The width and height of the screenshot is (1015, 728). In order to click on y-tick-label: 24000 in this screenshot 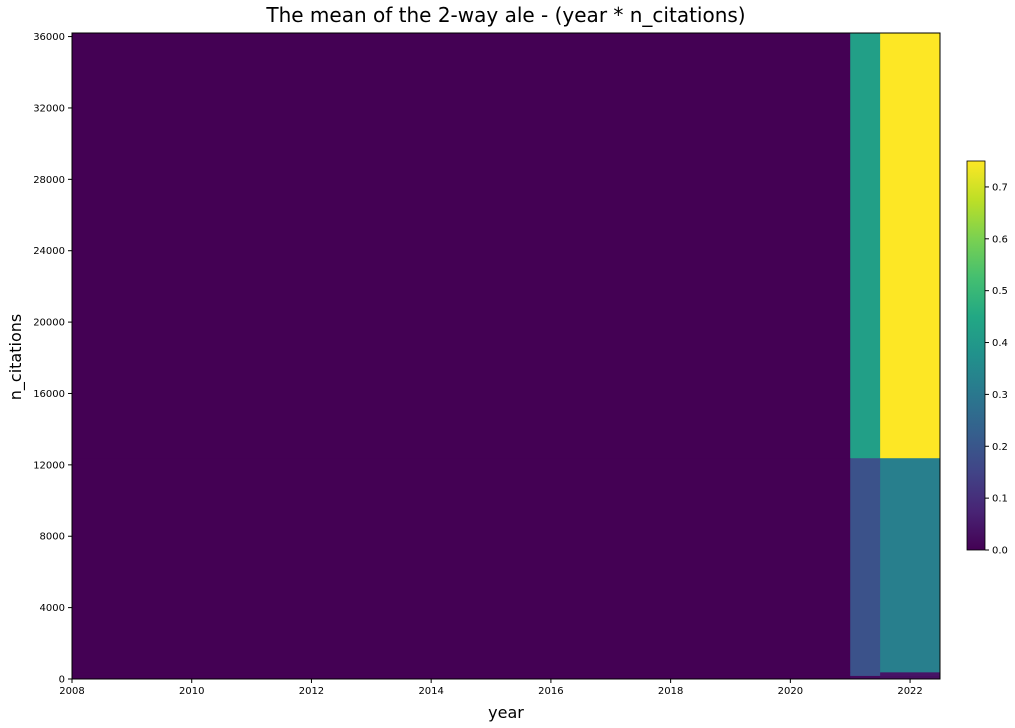, I will do `click(49, 251)`.